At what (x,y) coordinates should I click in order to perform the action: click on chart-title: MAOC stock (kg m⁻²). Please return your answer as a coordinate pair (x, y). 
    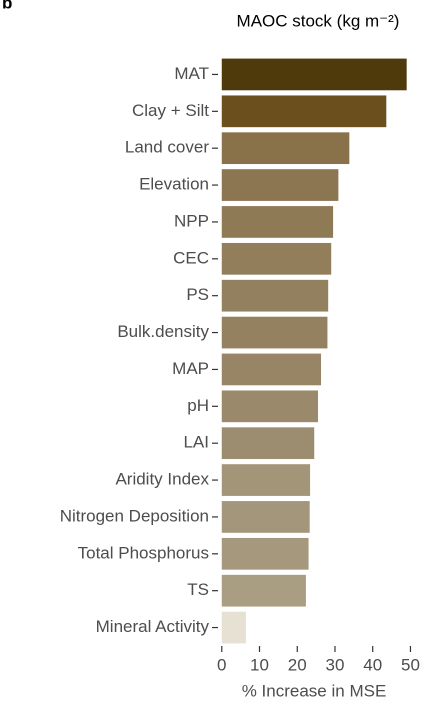
    Looking at the image, I should click on (318, 20).